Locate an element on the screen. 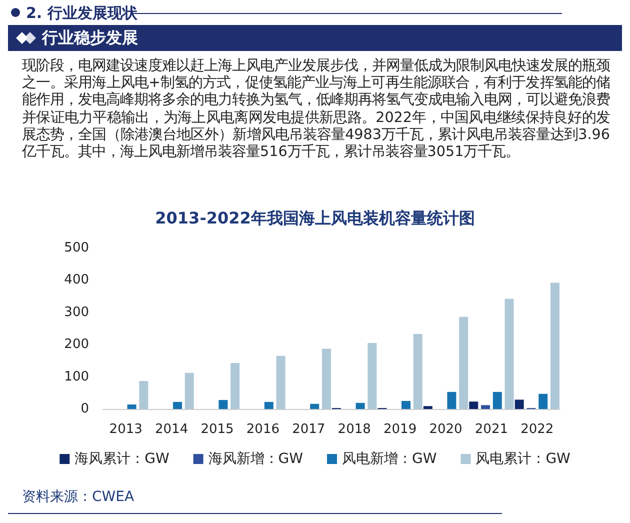 This screenshot has width=630, height=523. text: 2. 行业发展现状 is located at coordinates (82, 13).